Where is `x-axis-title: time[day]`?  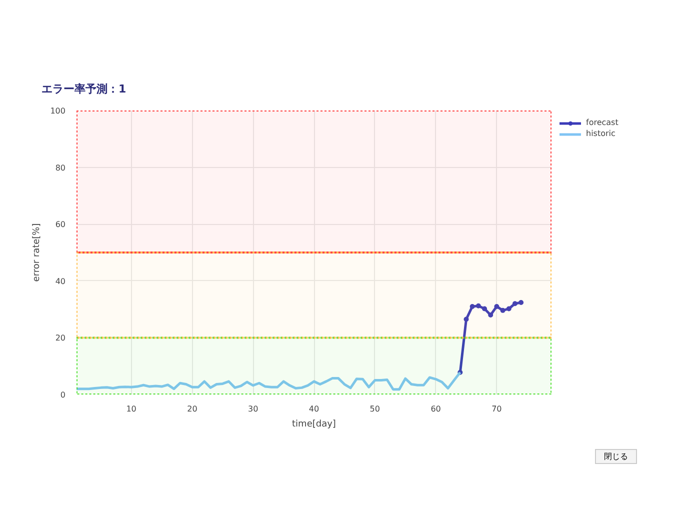
x-axis-title: time[day] is located at coordinates (314, 425).